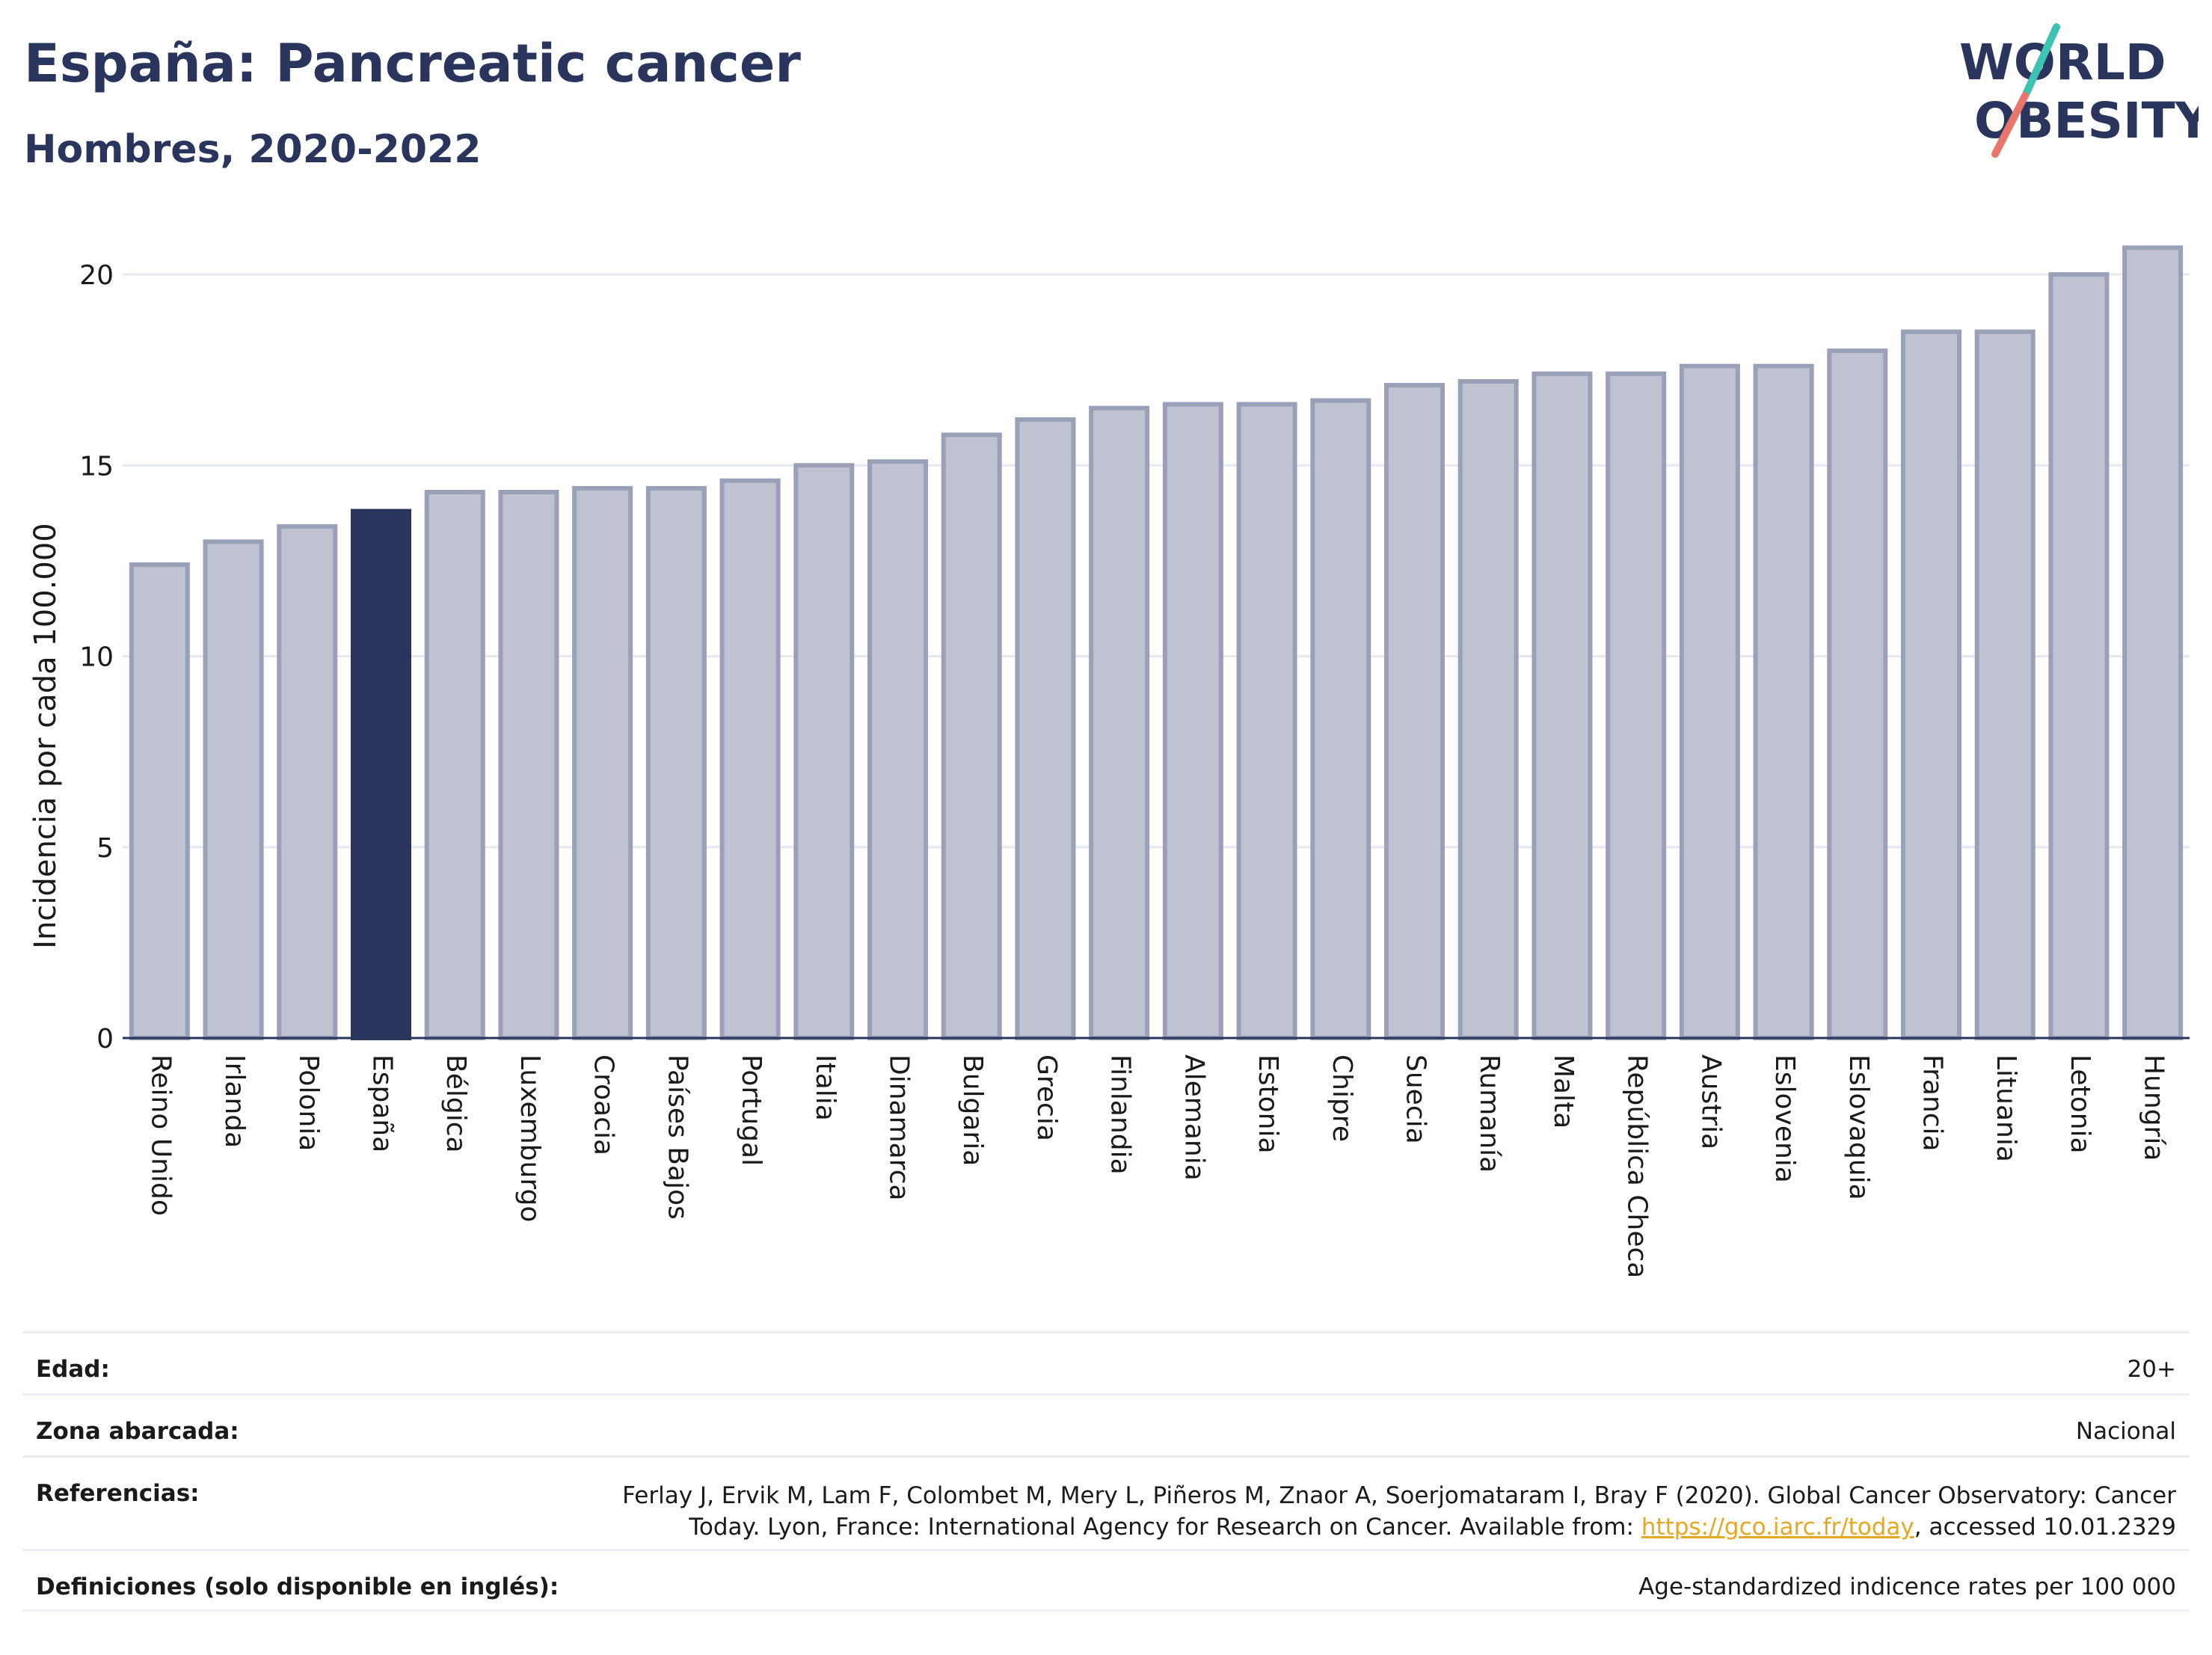  Describe the element at coordinates (2010, 125) in the screenshot. I see `logo-slash-red` at that location.